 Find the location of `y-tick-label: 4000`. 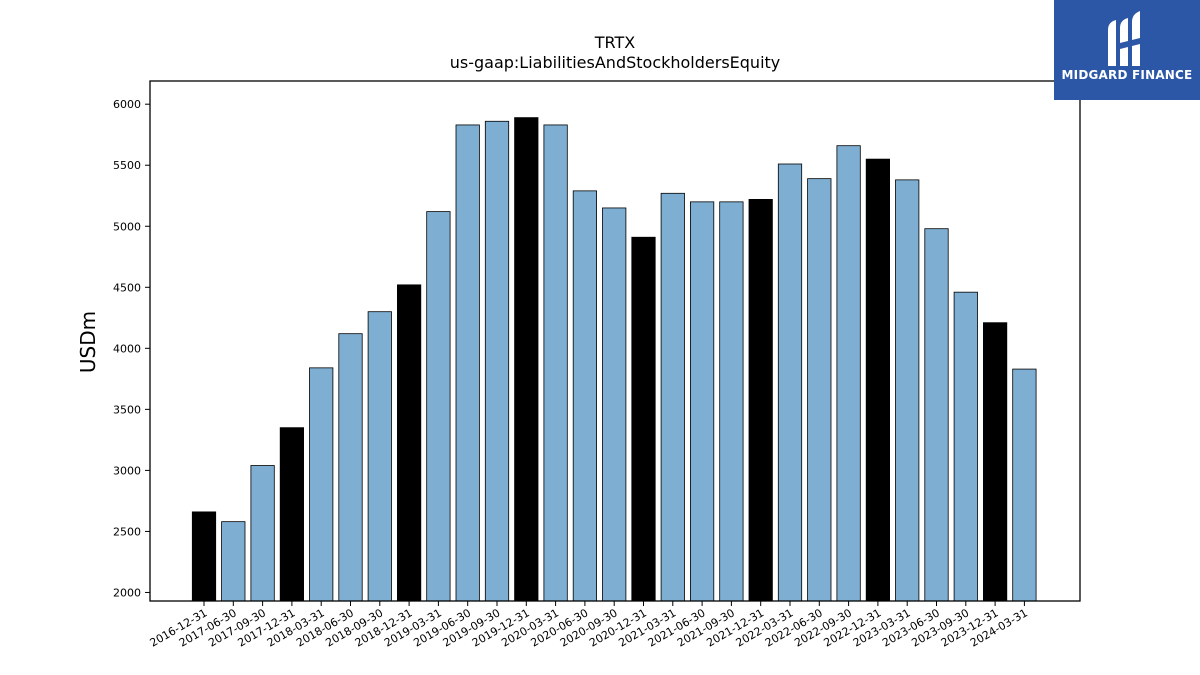

y-tick-label: 4000 is located at coordinates (127, 348).